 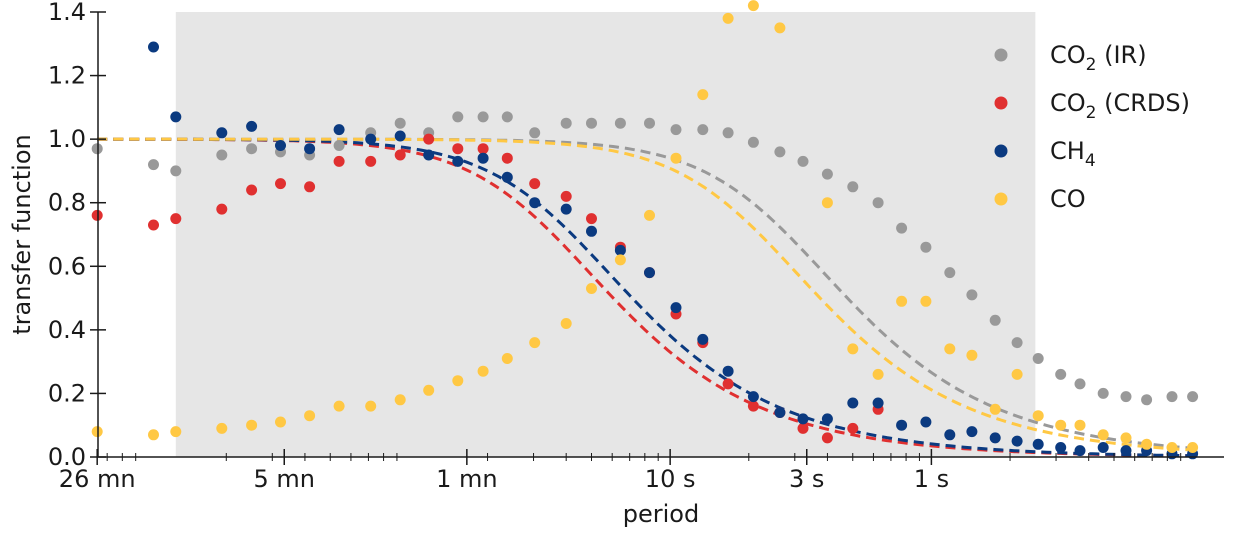 What do you see at coordinates (22, 234) in the screenshot?
I see `y-axis-label: transfer function` at bounding box center [22, 234].